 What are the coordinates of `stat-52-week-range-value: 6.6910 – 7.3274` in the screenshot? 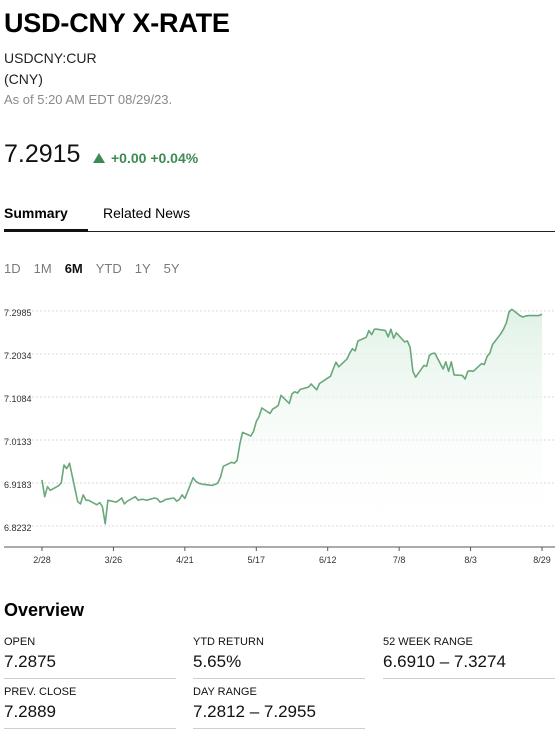 It's located at (444, 661).